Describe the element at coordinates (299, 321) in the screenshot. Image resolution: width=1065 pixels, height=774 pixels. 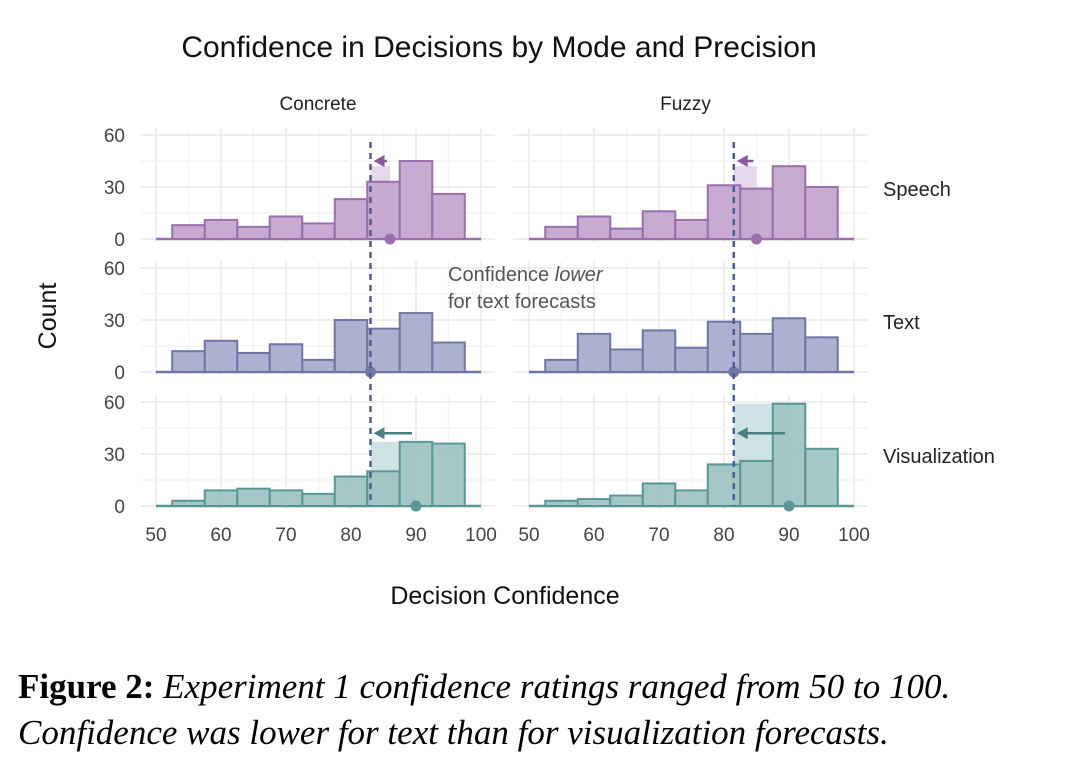
I see `panel-text-concrete: 0 30 60` at that location.